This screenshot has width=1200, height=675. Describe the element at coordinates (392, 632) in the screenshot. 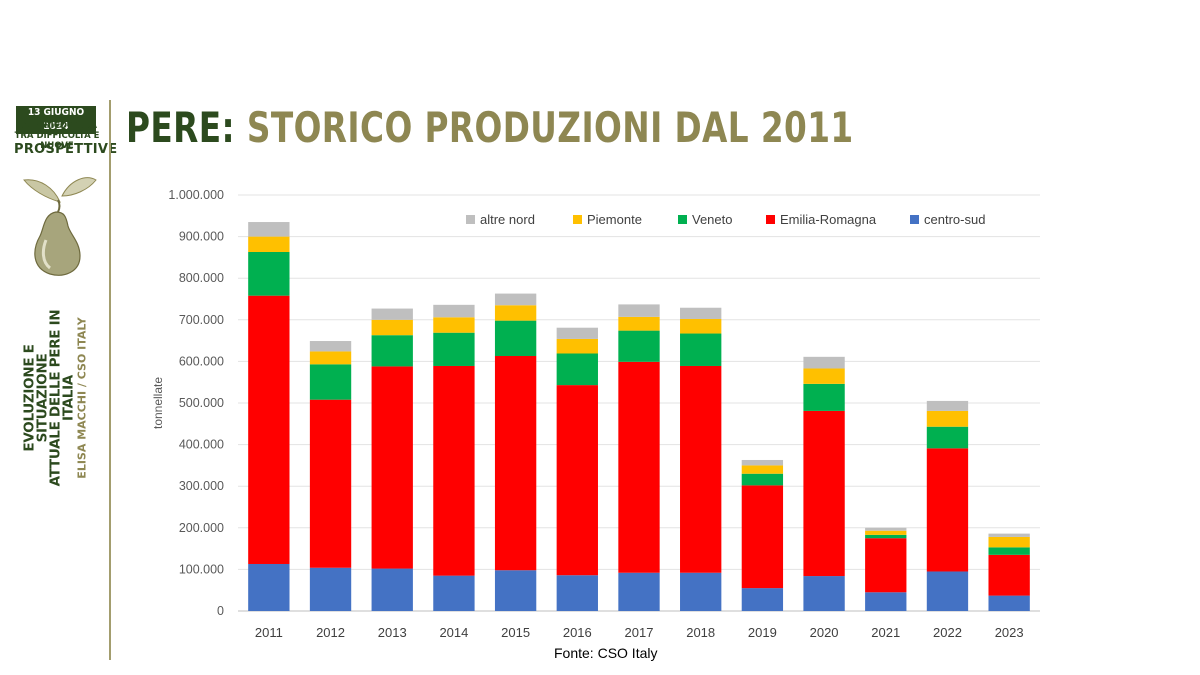

I see `x-tick-label: 2013` at that location.